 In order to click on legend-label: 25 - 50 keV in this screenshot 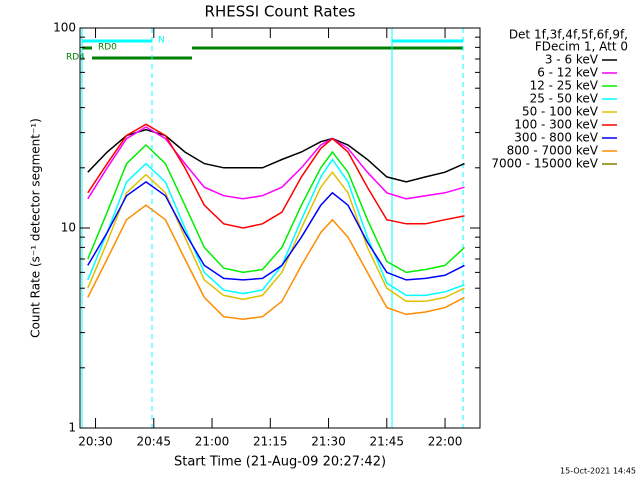, I will do `click(564, 99)`.